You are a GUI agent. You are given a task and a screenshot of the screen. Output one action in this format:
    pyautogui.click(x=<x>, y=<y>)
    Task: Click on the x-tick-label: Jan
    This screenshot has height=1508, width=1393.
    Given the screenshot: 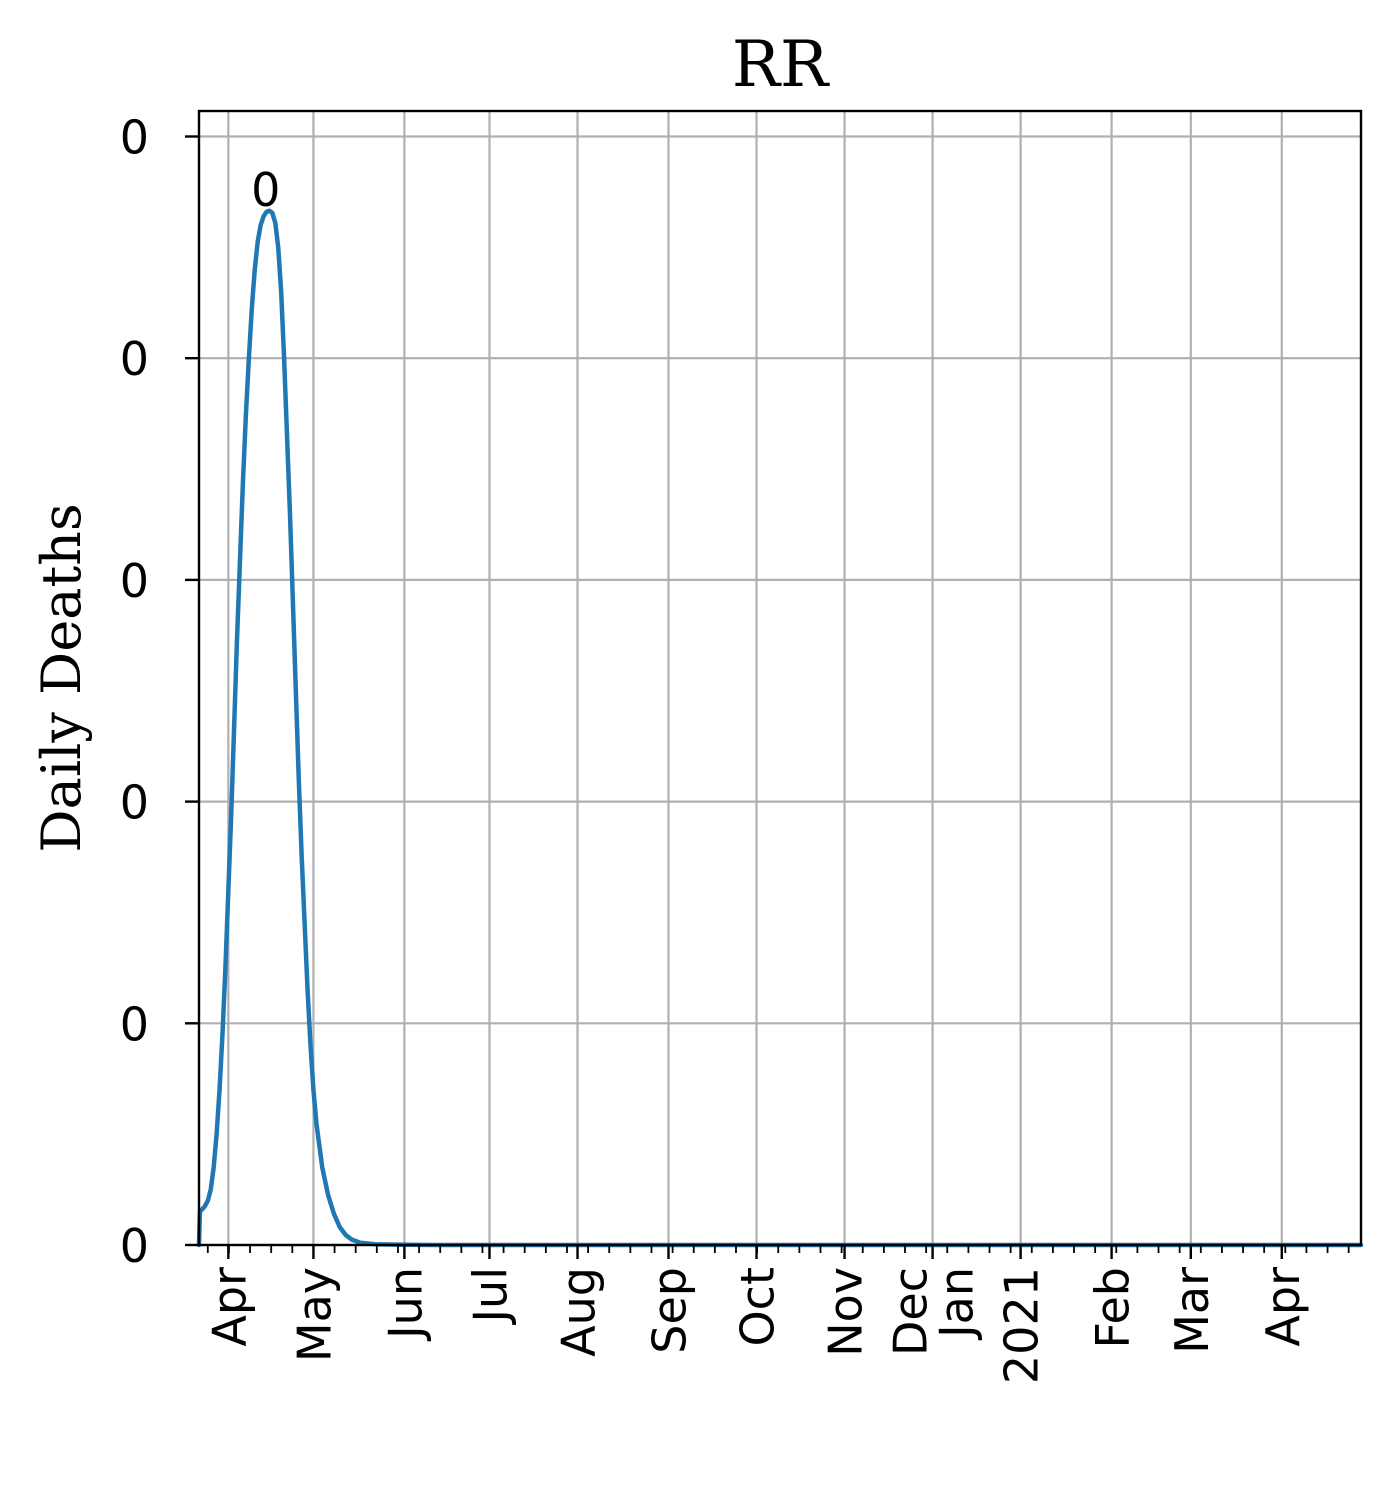 What is the action you would take?
    pyautogui.click(x=957, y=1304)
    